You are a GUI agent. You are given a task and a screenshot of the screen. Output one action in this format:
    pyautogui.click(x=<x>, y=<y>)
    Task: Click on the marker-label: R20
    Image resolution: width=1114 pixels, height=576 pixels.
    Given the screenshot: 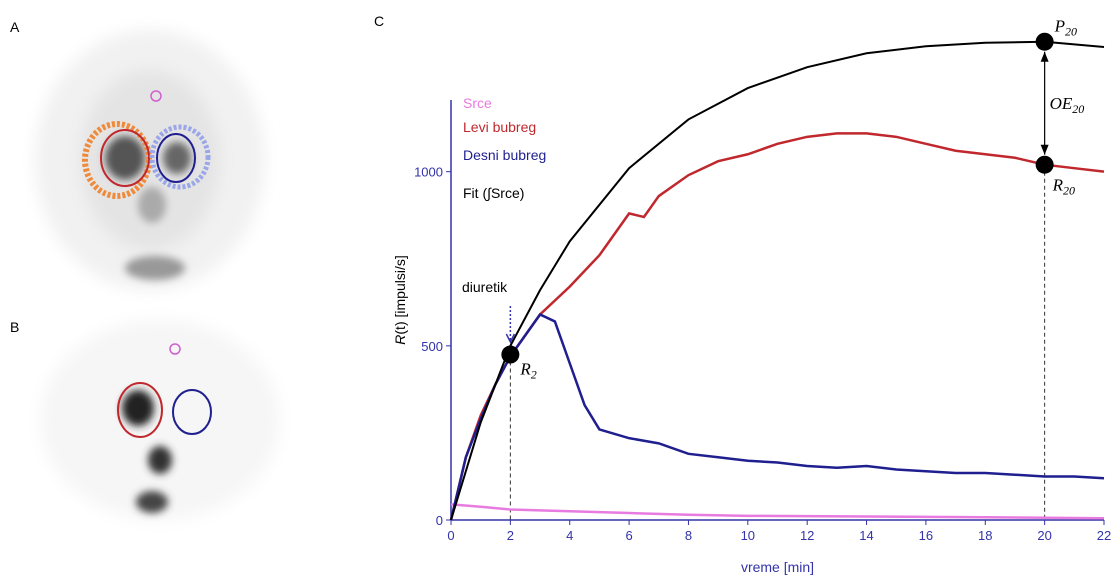 What is the action you would take?
    pyautogui.click(x=1063, y=187)
    